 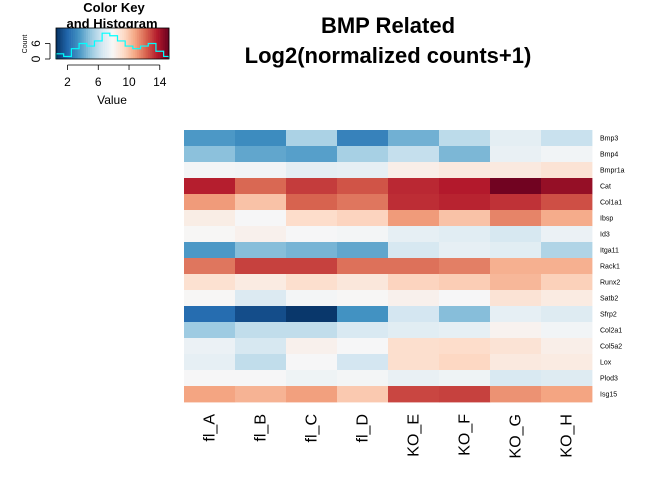 What do you see at coordinates (261, 314) in the screenshot?
I see `heatmap-cell-Sfrp2-fl_B` at bounding box center [261, 314].